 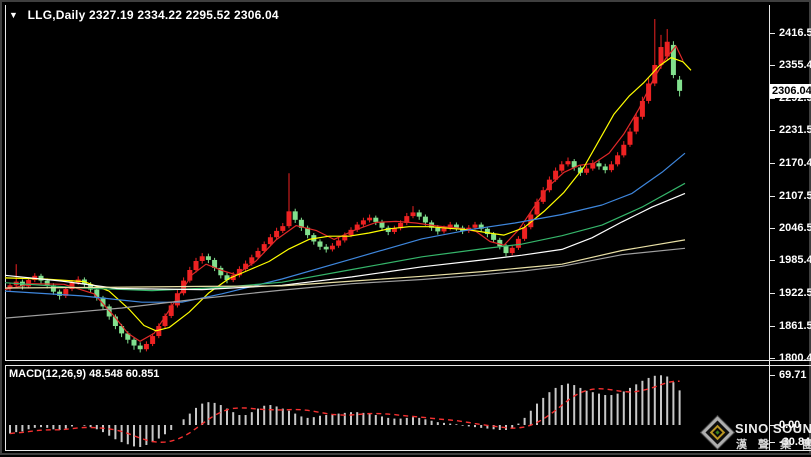 What do you see at coordinates (344, 412) in the screenshot?
I see `macd-signal-line` at bounding box center [344, 412].